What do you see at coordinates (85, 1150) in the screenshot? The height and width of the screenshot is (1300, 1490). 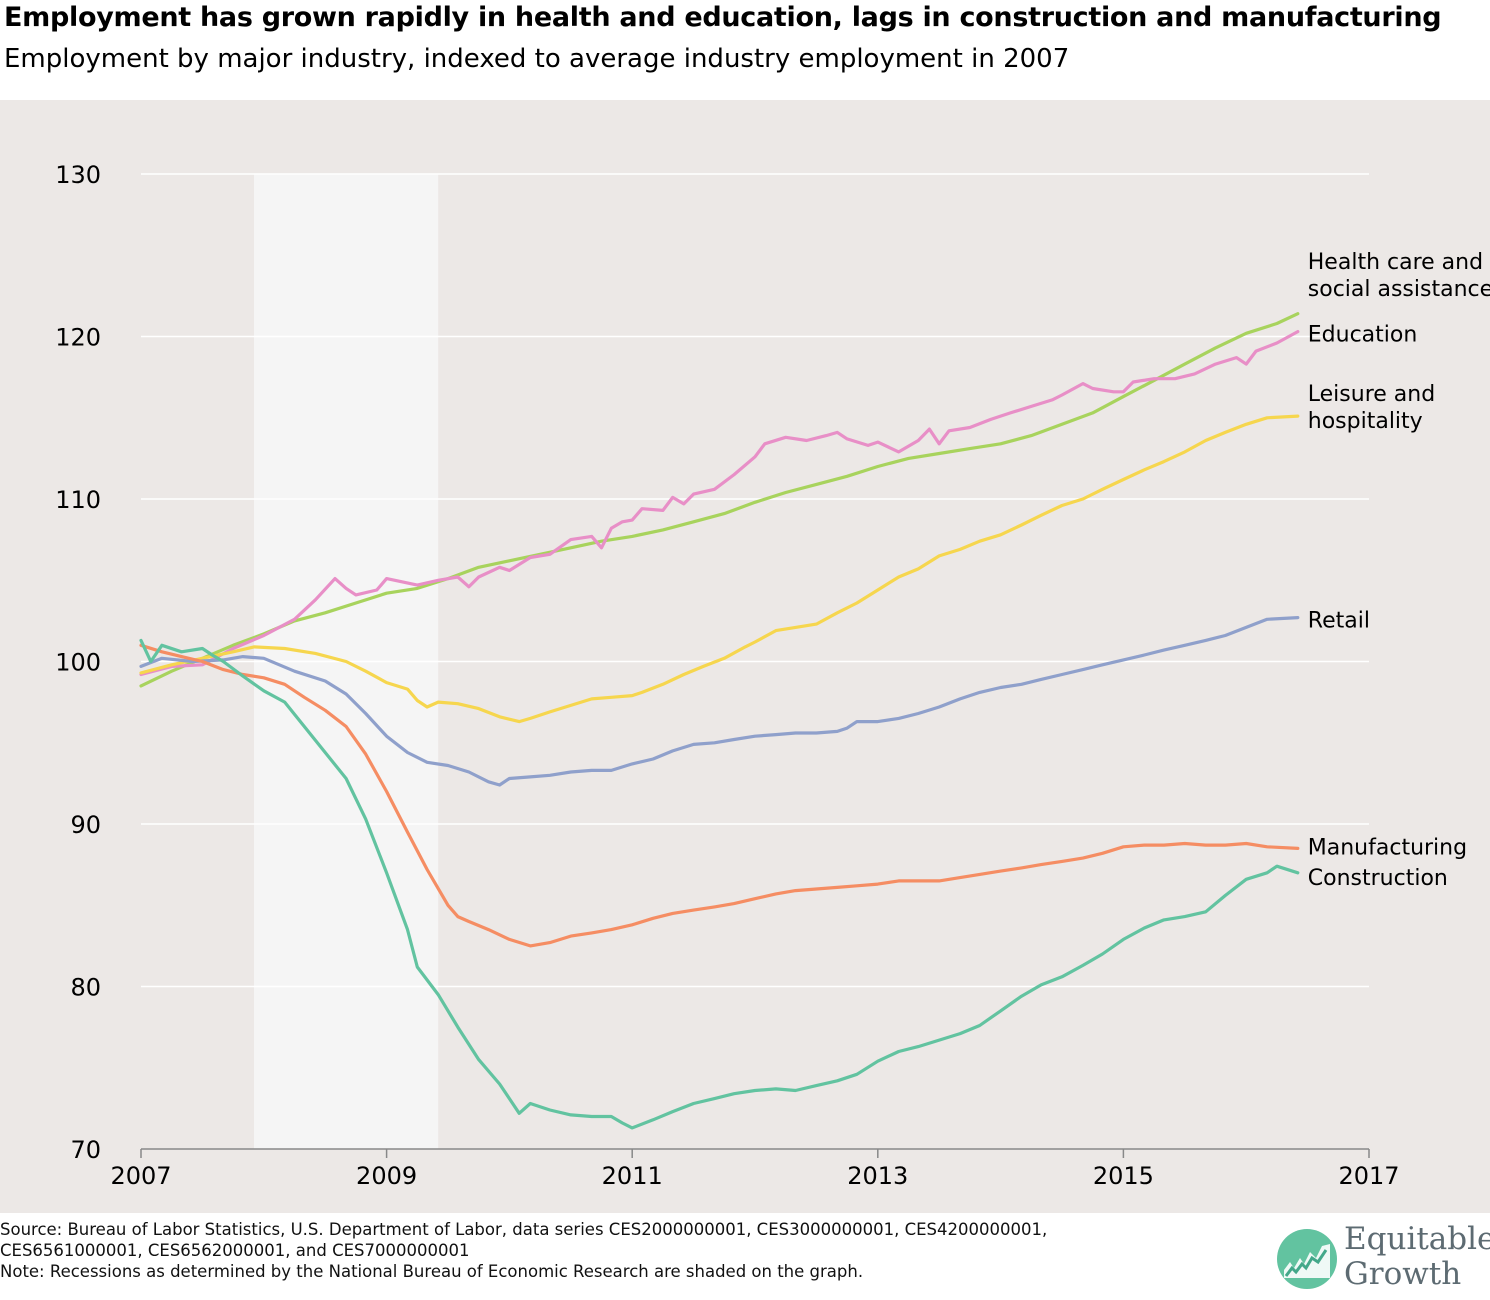 I see `y-tick-label-70: 70` at bounding box center [85, 1150].